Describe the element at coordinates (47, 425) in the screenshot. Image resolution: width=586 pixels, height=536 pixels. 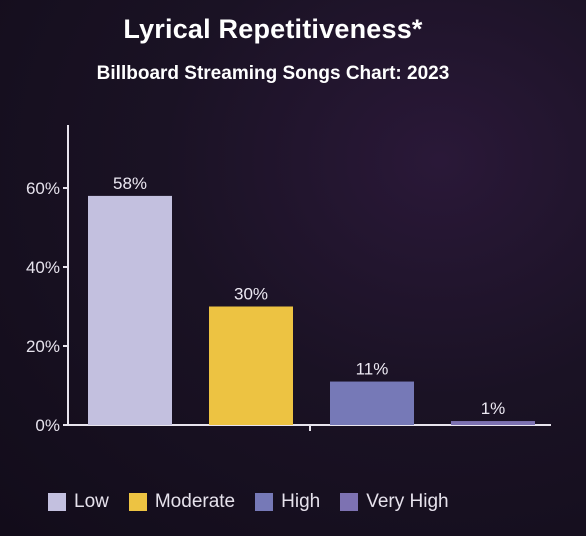
I see `y-tick-label: 0%` at that location.